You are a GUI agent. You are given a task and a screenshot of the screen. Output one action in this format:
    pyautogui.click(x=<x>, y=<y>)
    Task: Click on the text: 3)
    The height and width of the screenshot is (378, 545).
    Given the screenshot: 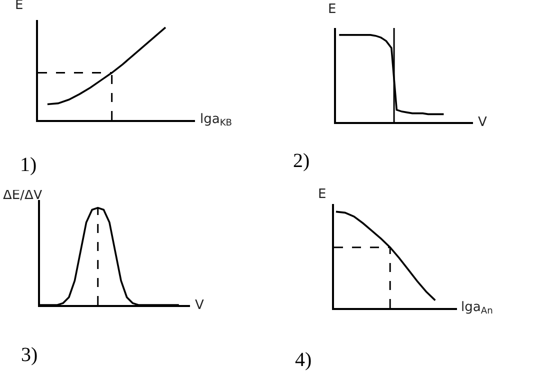 What is the action you would take?
    pyautogui.click(x=29, y=355)
    